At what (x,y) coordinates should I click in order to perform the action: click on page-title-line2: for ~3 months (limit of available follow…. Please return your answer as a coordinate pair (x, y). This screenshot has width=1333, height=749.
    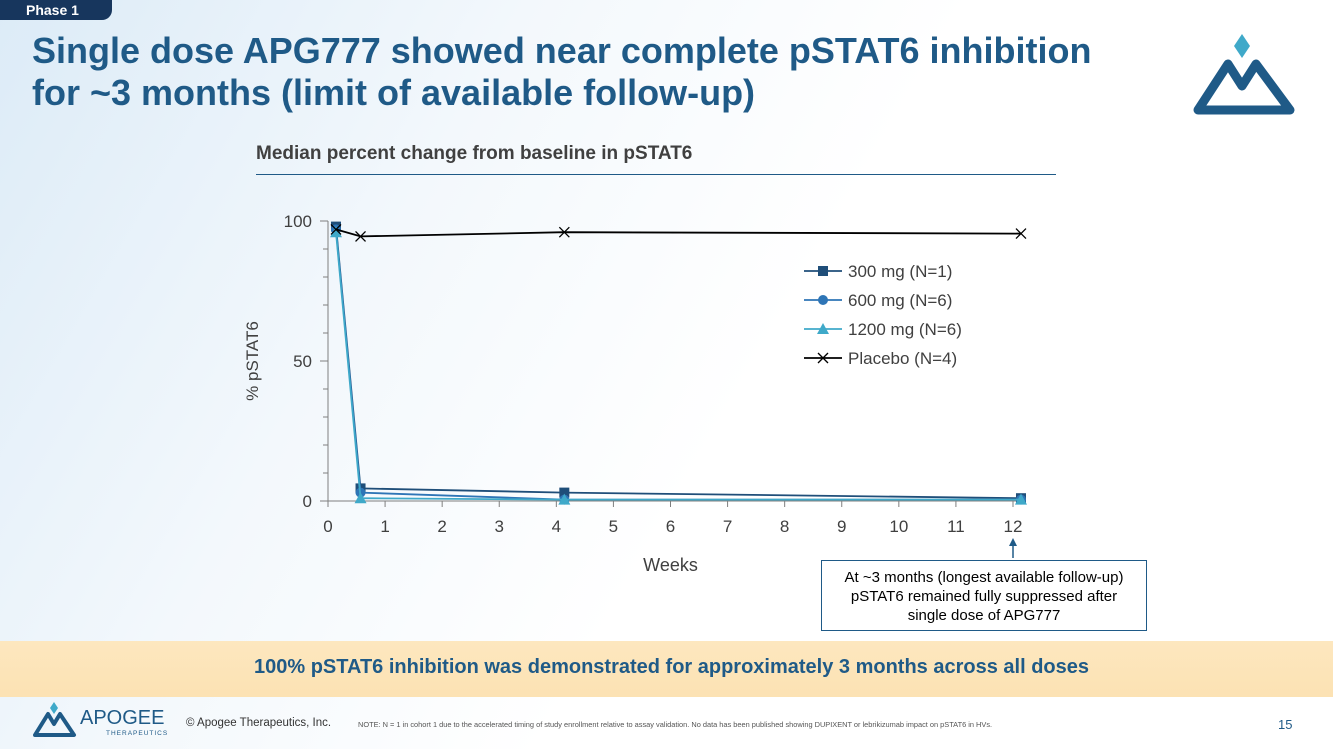
    Looking at the image, I should click on (394, 92).